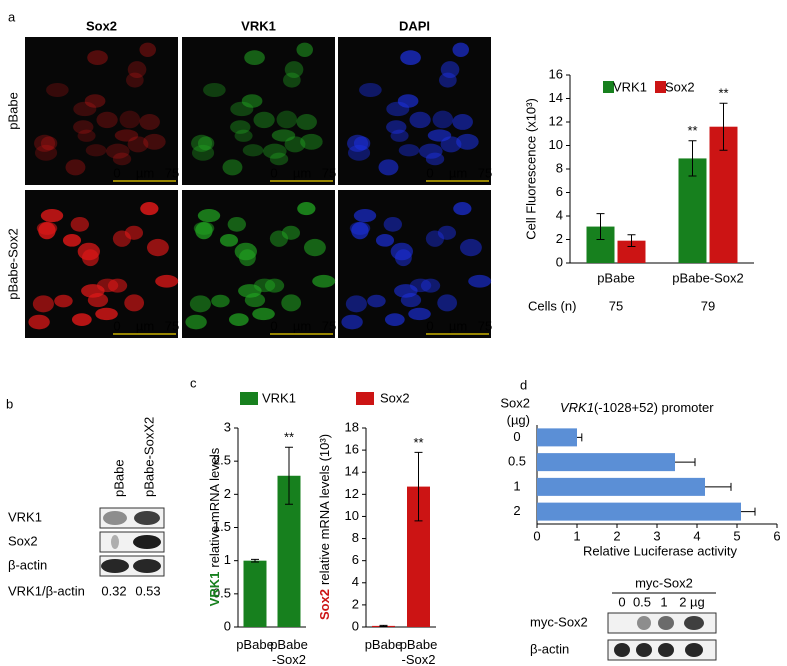  What do you see at coordinates (227, 426) in the screenshot?
I see `y-tick-label: 3` at bounding box center [227, 426].